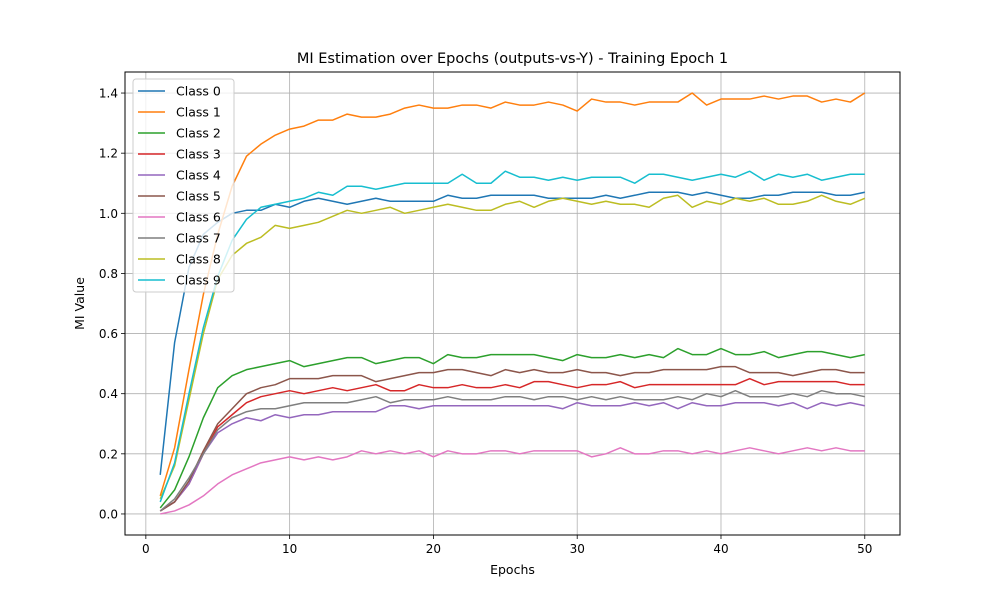  I want to click on x-tick-label: 0, so click(146, 549).